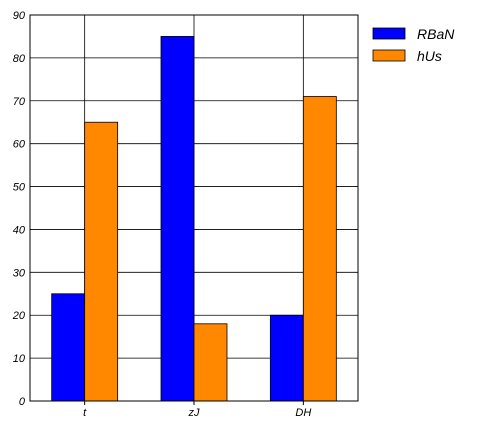 This screenshot has height=427, width=488. I want to click on y-tick-label: 90, so click(19, 16).